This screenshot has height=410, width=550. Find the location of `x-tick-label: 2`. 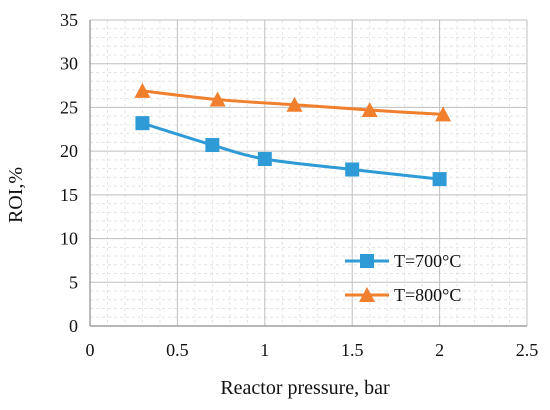

x-tick-label: 2 is located at coordinates (439, 350).